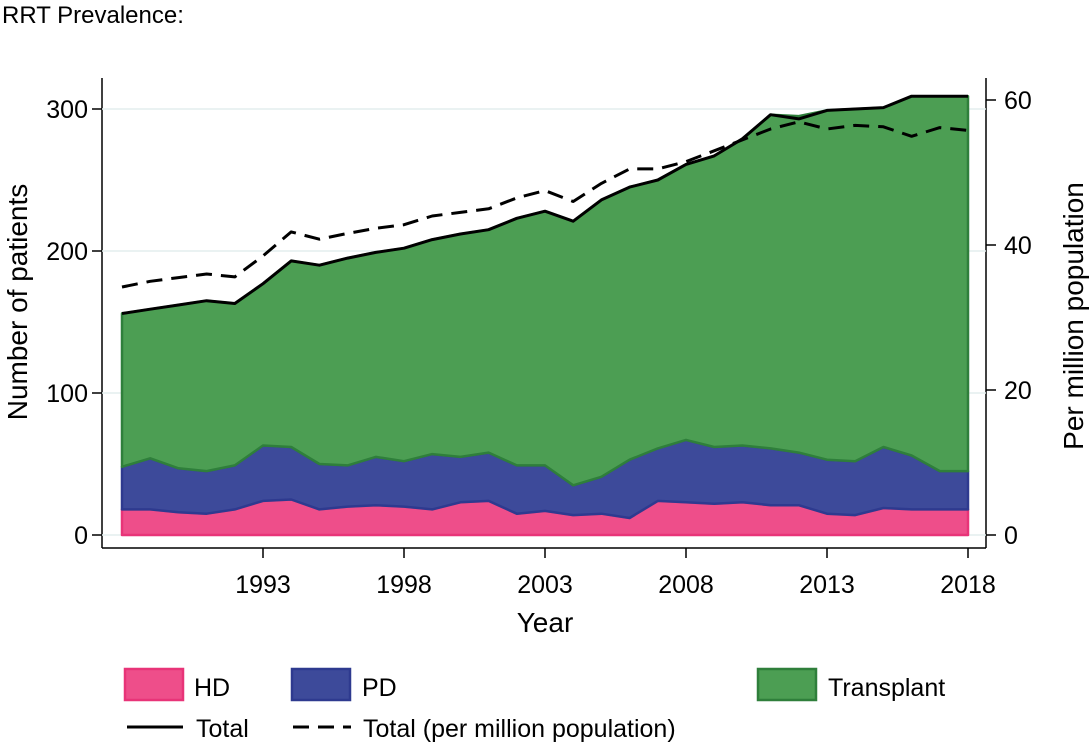 Image resolution: width=1091 pixels, height=748 pixels. I want to click on legend-swatch-hd, so click(154, 684).